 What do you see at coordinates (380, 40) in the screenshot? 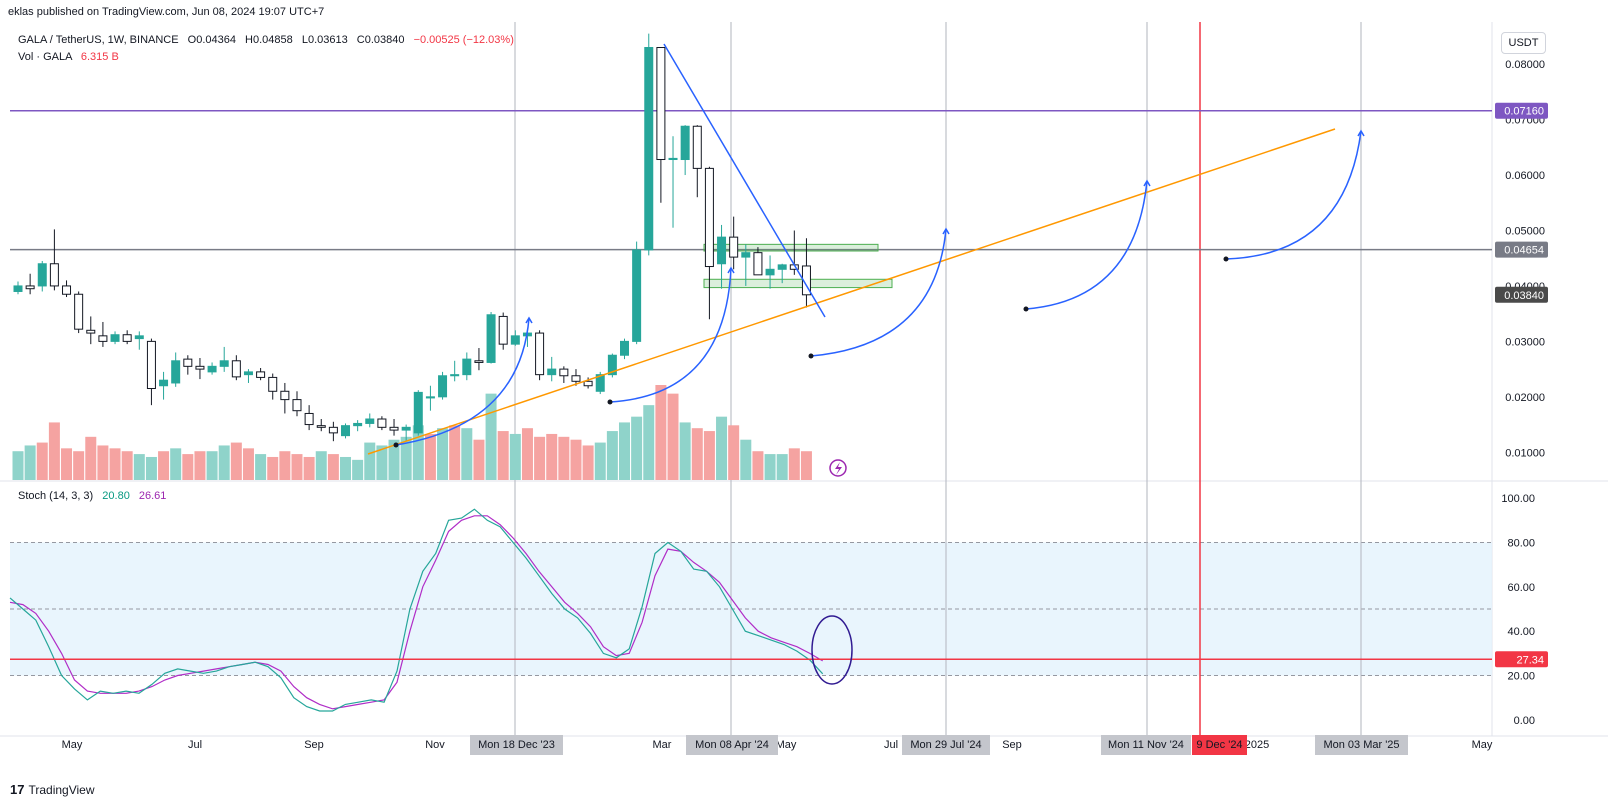
I see `close-value: C0.03840` at bounding box center [380, 40].